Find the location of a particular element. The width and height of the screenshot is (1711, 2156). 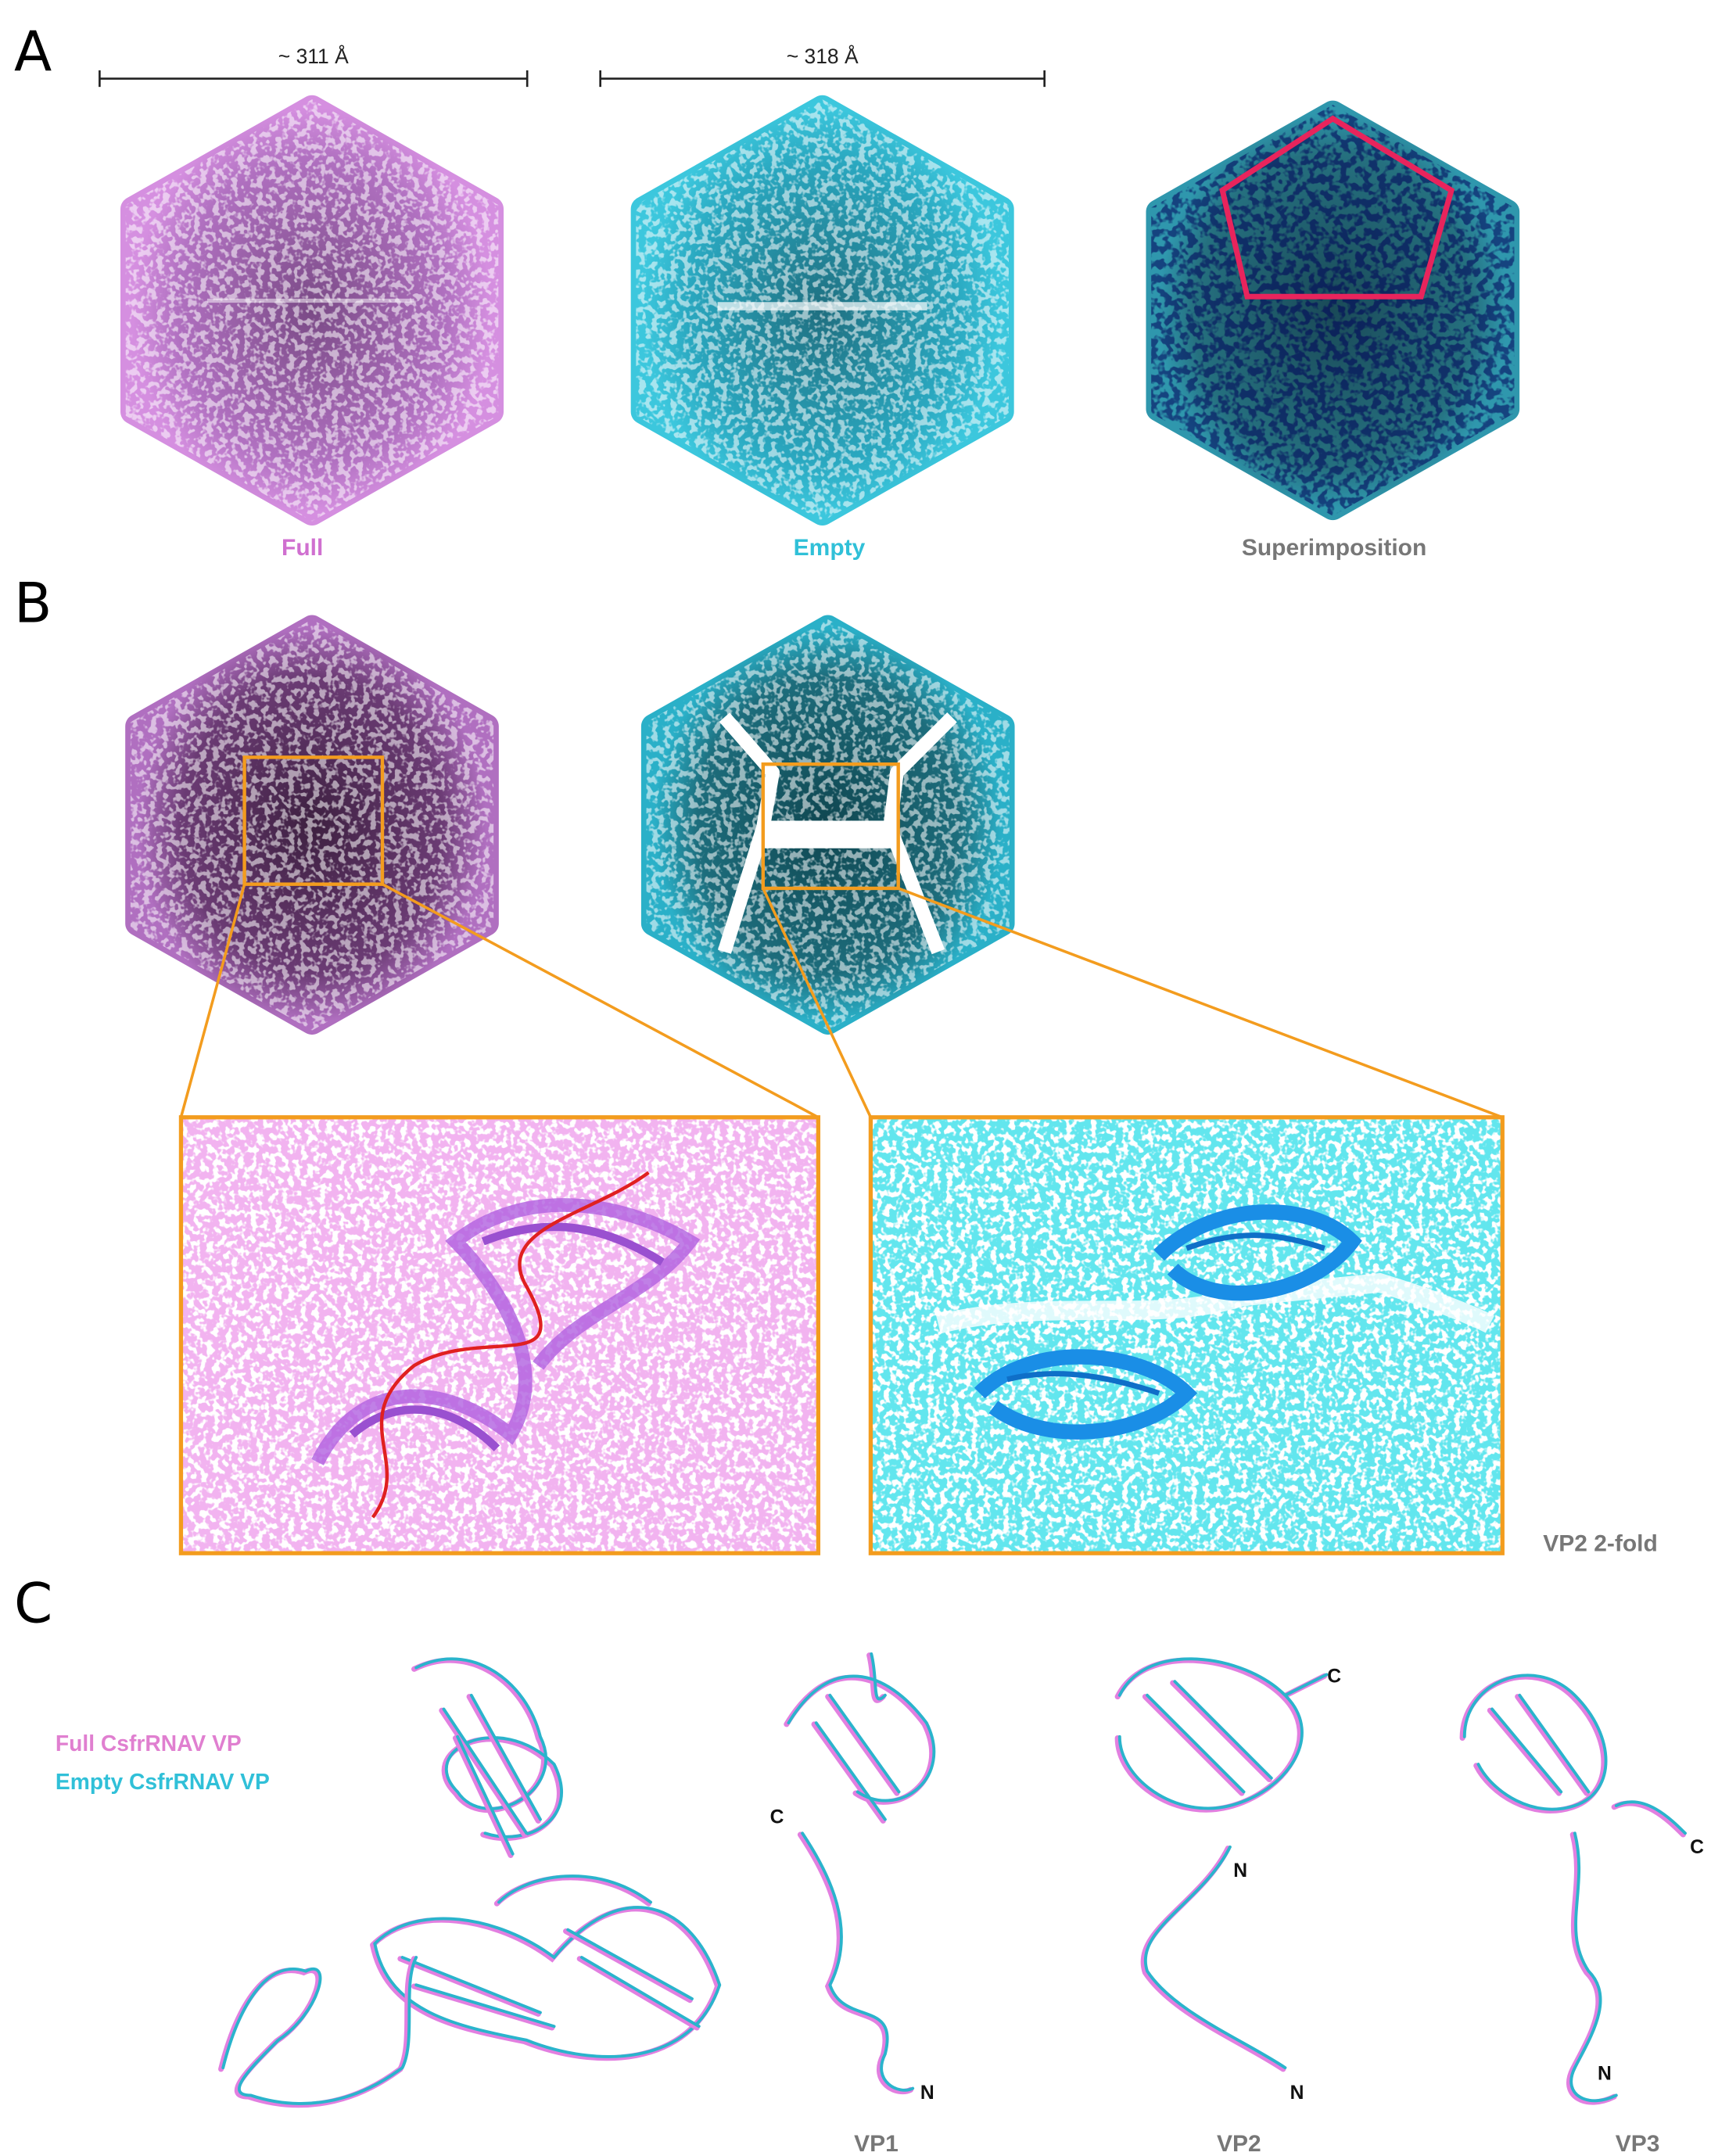

scale-label: ~ 311 Å is located at coordinates (313, 56).